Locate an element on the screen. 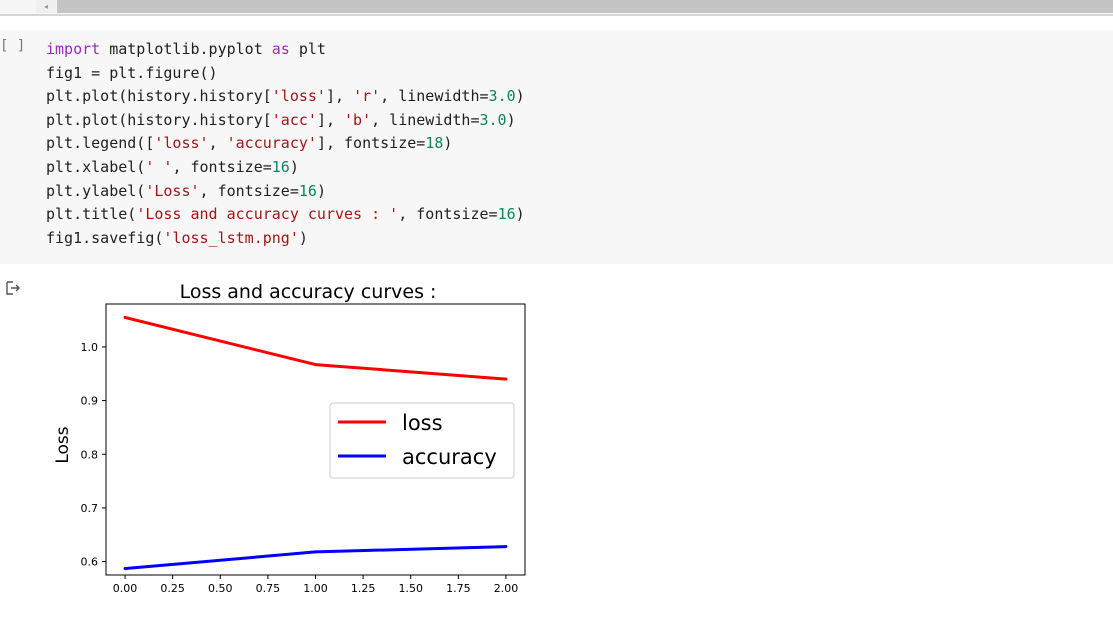  x-tick-label: 1.25 is located at coordinates (363, 588).